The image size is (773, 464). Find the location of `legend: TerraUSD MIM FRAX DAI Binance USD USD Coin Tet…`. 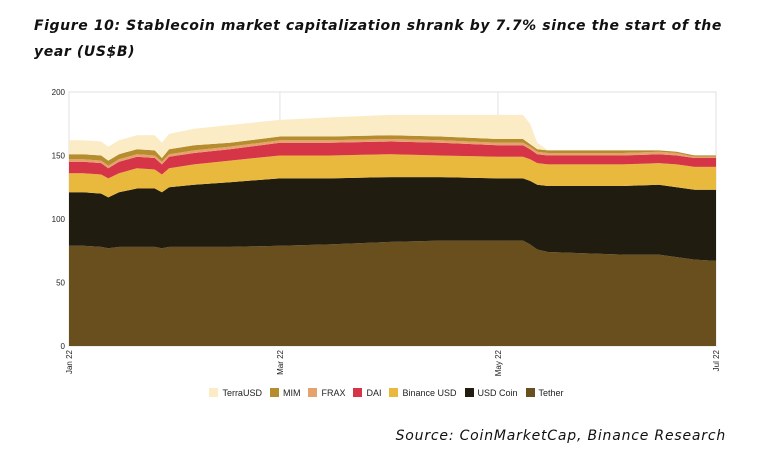

legend: TerraUSD MIM FRAX DAI Binance USD USD Coin Tet… is located at coordinates (386, 393).